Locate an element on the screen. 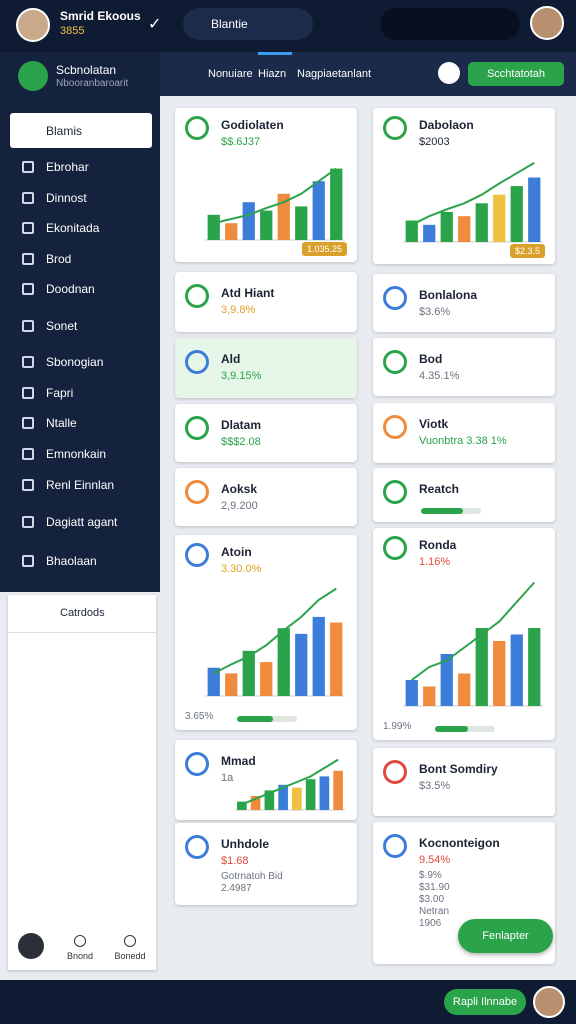 Image resolution: width=576 pixels, height=1024 pixels. card-value: Vuonbtra 3.38 1% is located at coordinates (463, 441).